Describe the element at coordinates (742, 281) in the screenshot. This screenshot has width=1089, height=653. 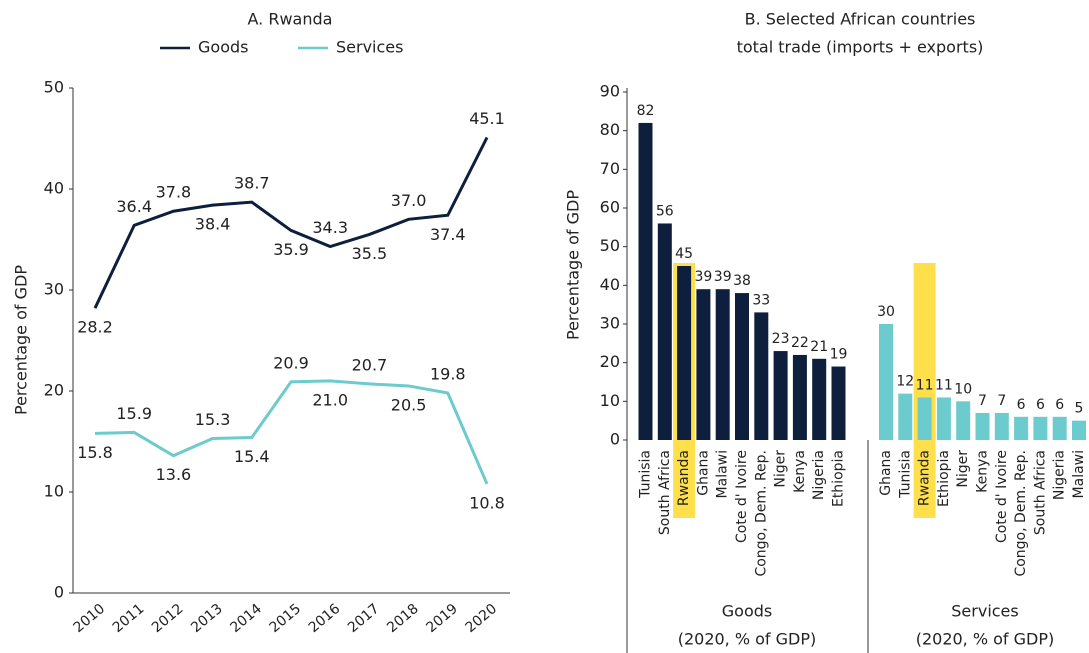
I see `data-label: 38` at that location.